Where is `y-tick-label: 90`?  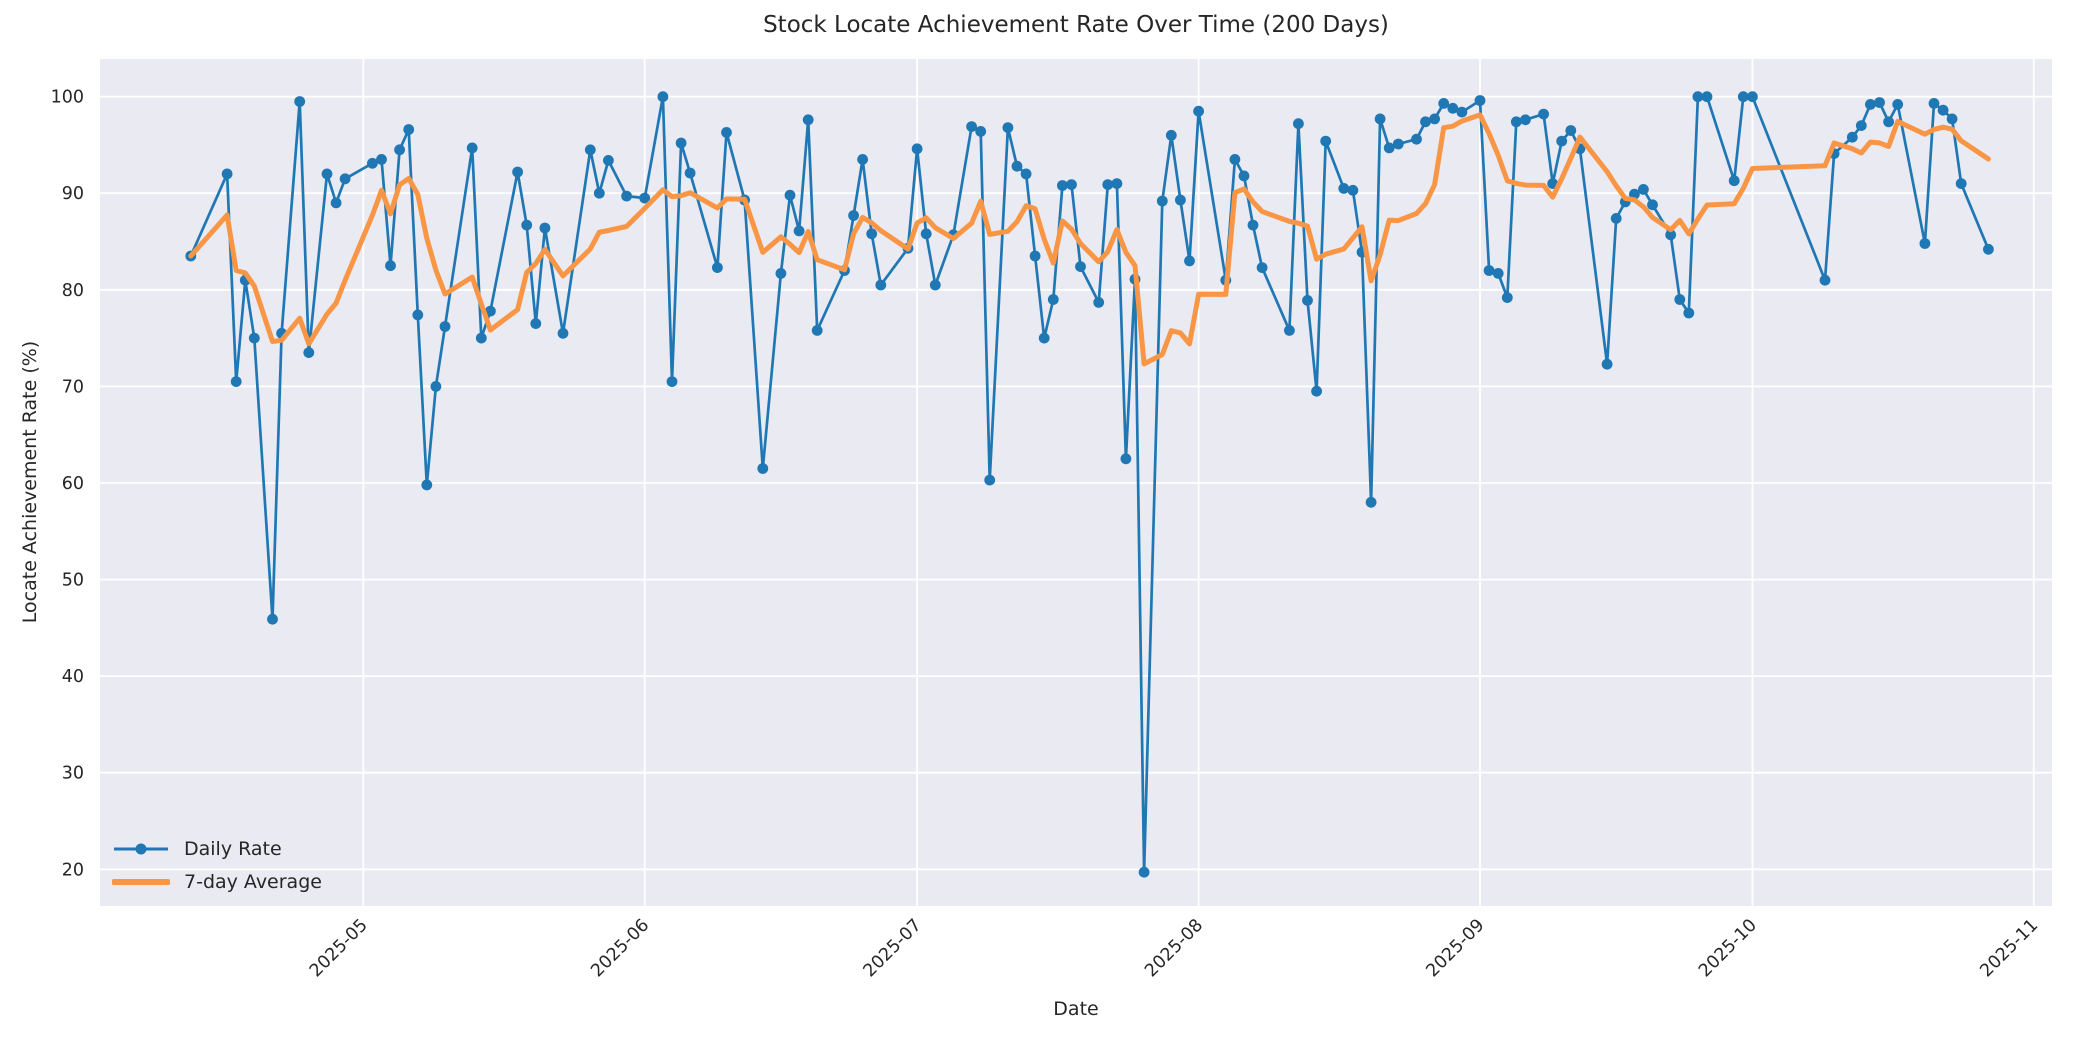
y-tick-label: 90 is located at coordinates (73, 194).